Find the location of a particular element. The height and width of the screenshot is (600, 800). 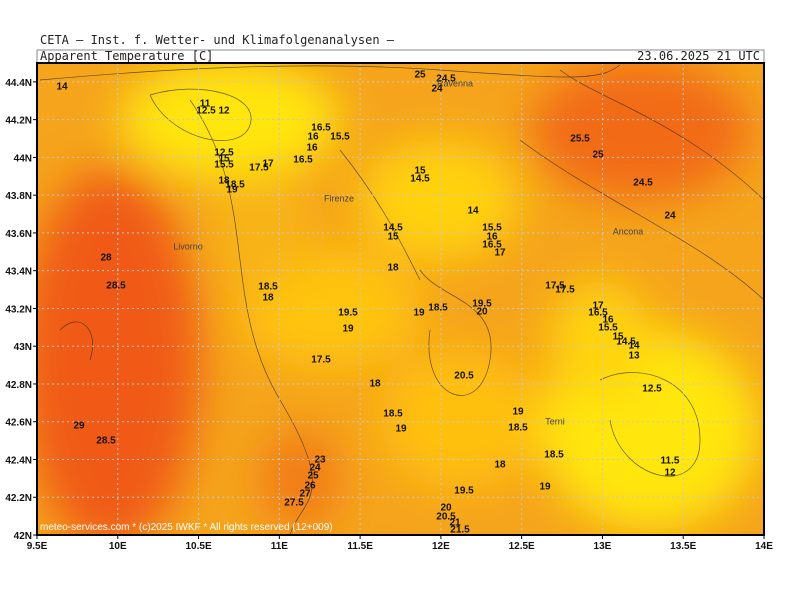

place-name: Terni is located at coordinates (555, 421).